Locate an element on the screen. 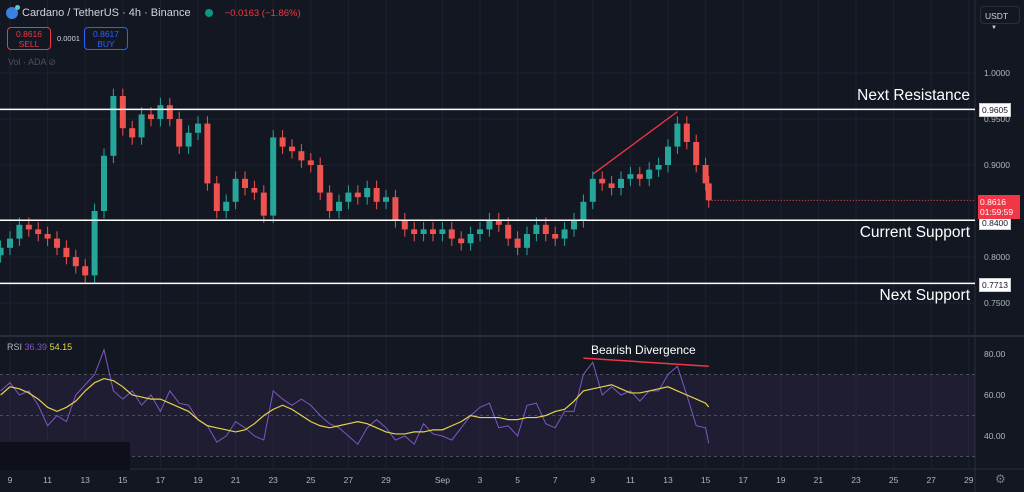 The image size is (1024, 492). eye-hidden-icon: ⊘ is located at coordinates (52, 62).